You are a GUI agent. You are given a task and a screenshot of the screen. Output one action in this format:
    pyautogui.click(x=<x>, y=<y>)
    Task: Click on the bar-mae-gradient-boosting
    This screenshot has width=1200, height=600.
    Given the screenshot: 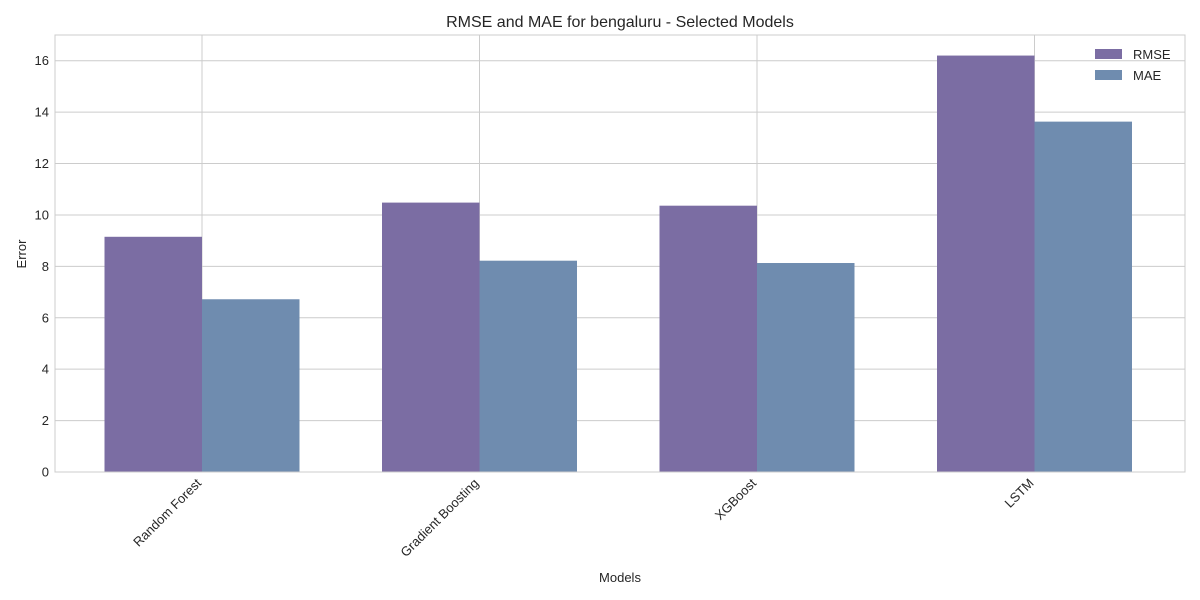 What is the action you would take?
    pyautogui.click(x=528, y=366)
    